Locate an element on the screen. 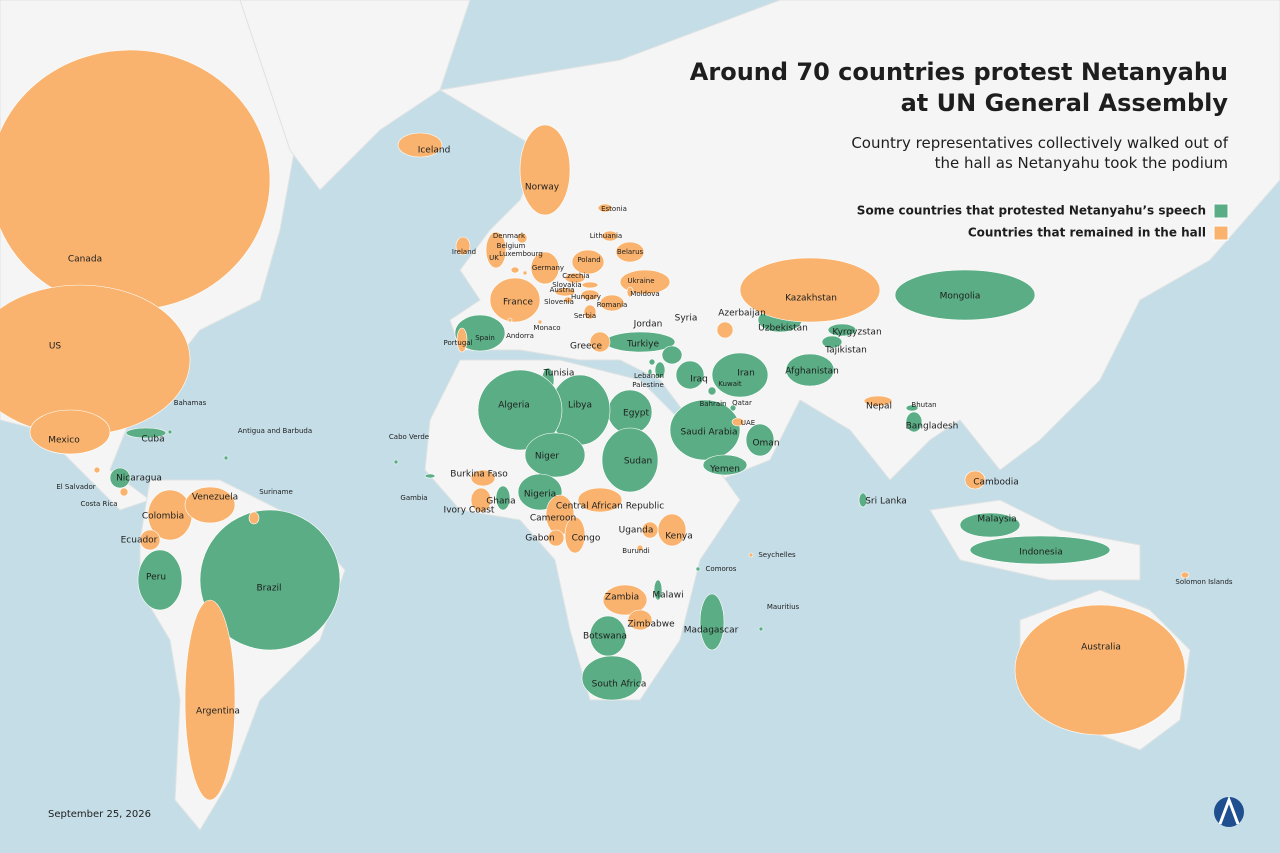 The height and width of the screenshot is (853, 1280). country-label: Kuwait is located at coordinates (730, 384).